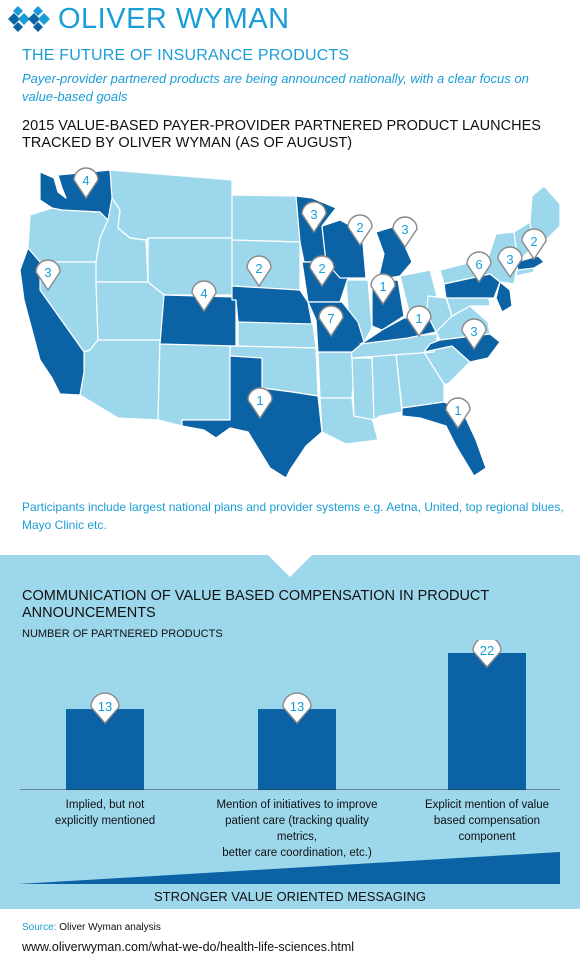 The height and width of the screenshot is (959, 580). I want to click on category-label-line: better care coordination, etc.), so click(297, 853).